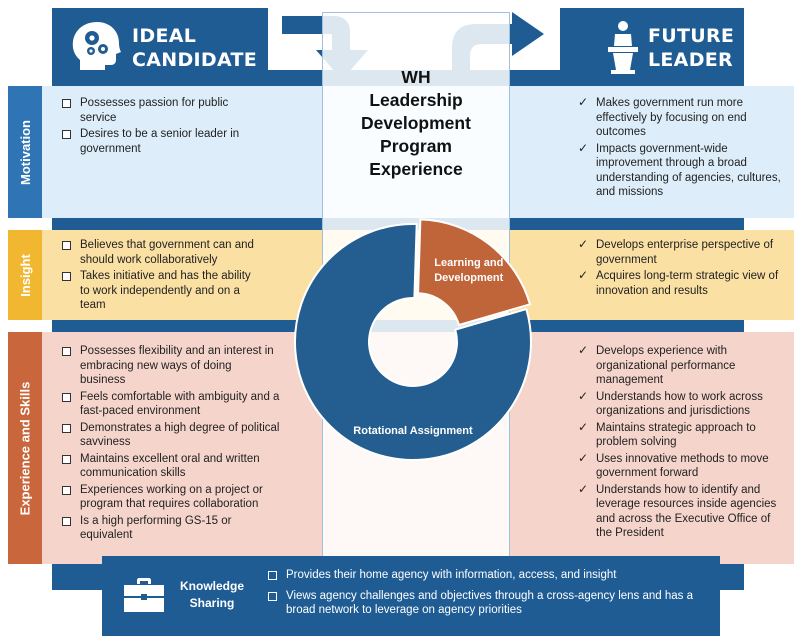 The image size is (800, 643). Describe the element at coordinates (164, 36) in the screenshot. I see `ideal-title-line1: IDEAL` at that location.